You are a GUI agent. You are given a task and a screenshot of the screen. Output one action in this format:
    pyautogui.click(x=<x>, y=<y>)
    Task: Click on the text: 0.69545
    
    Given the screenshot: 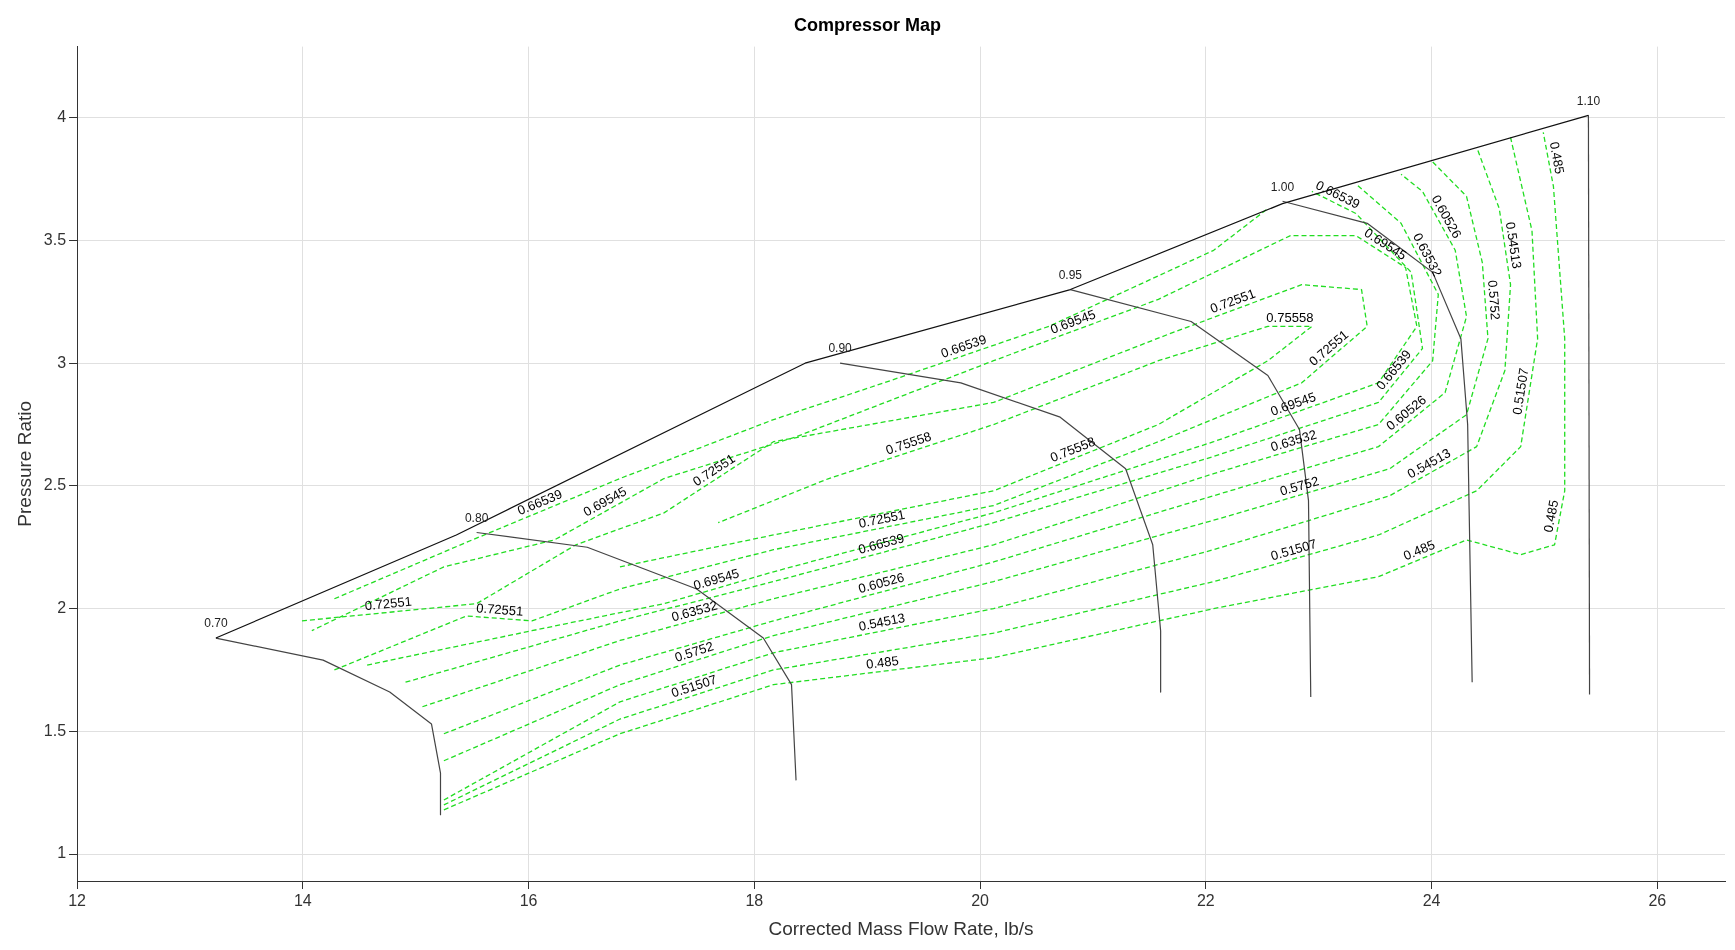 What is the action you would take?
    pyautogui.click(x=716, y=579)
    